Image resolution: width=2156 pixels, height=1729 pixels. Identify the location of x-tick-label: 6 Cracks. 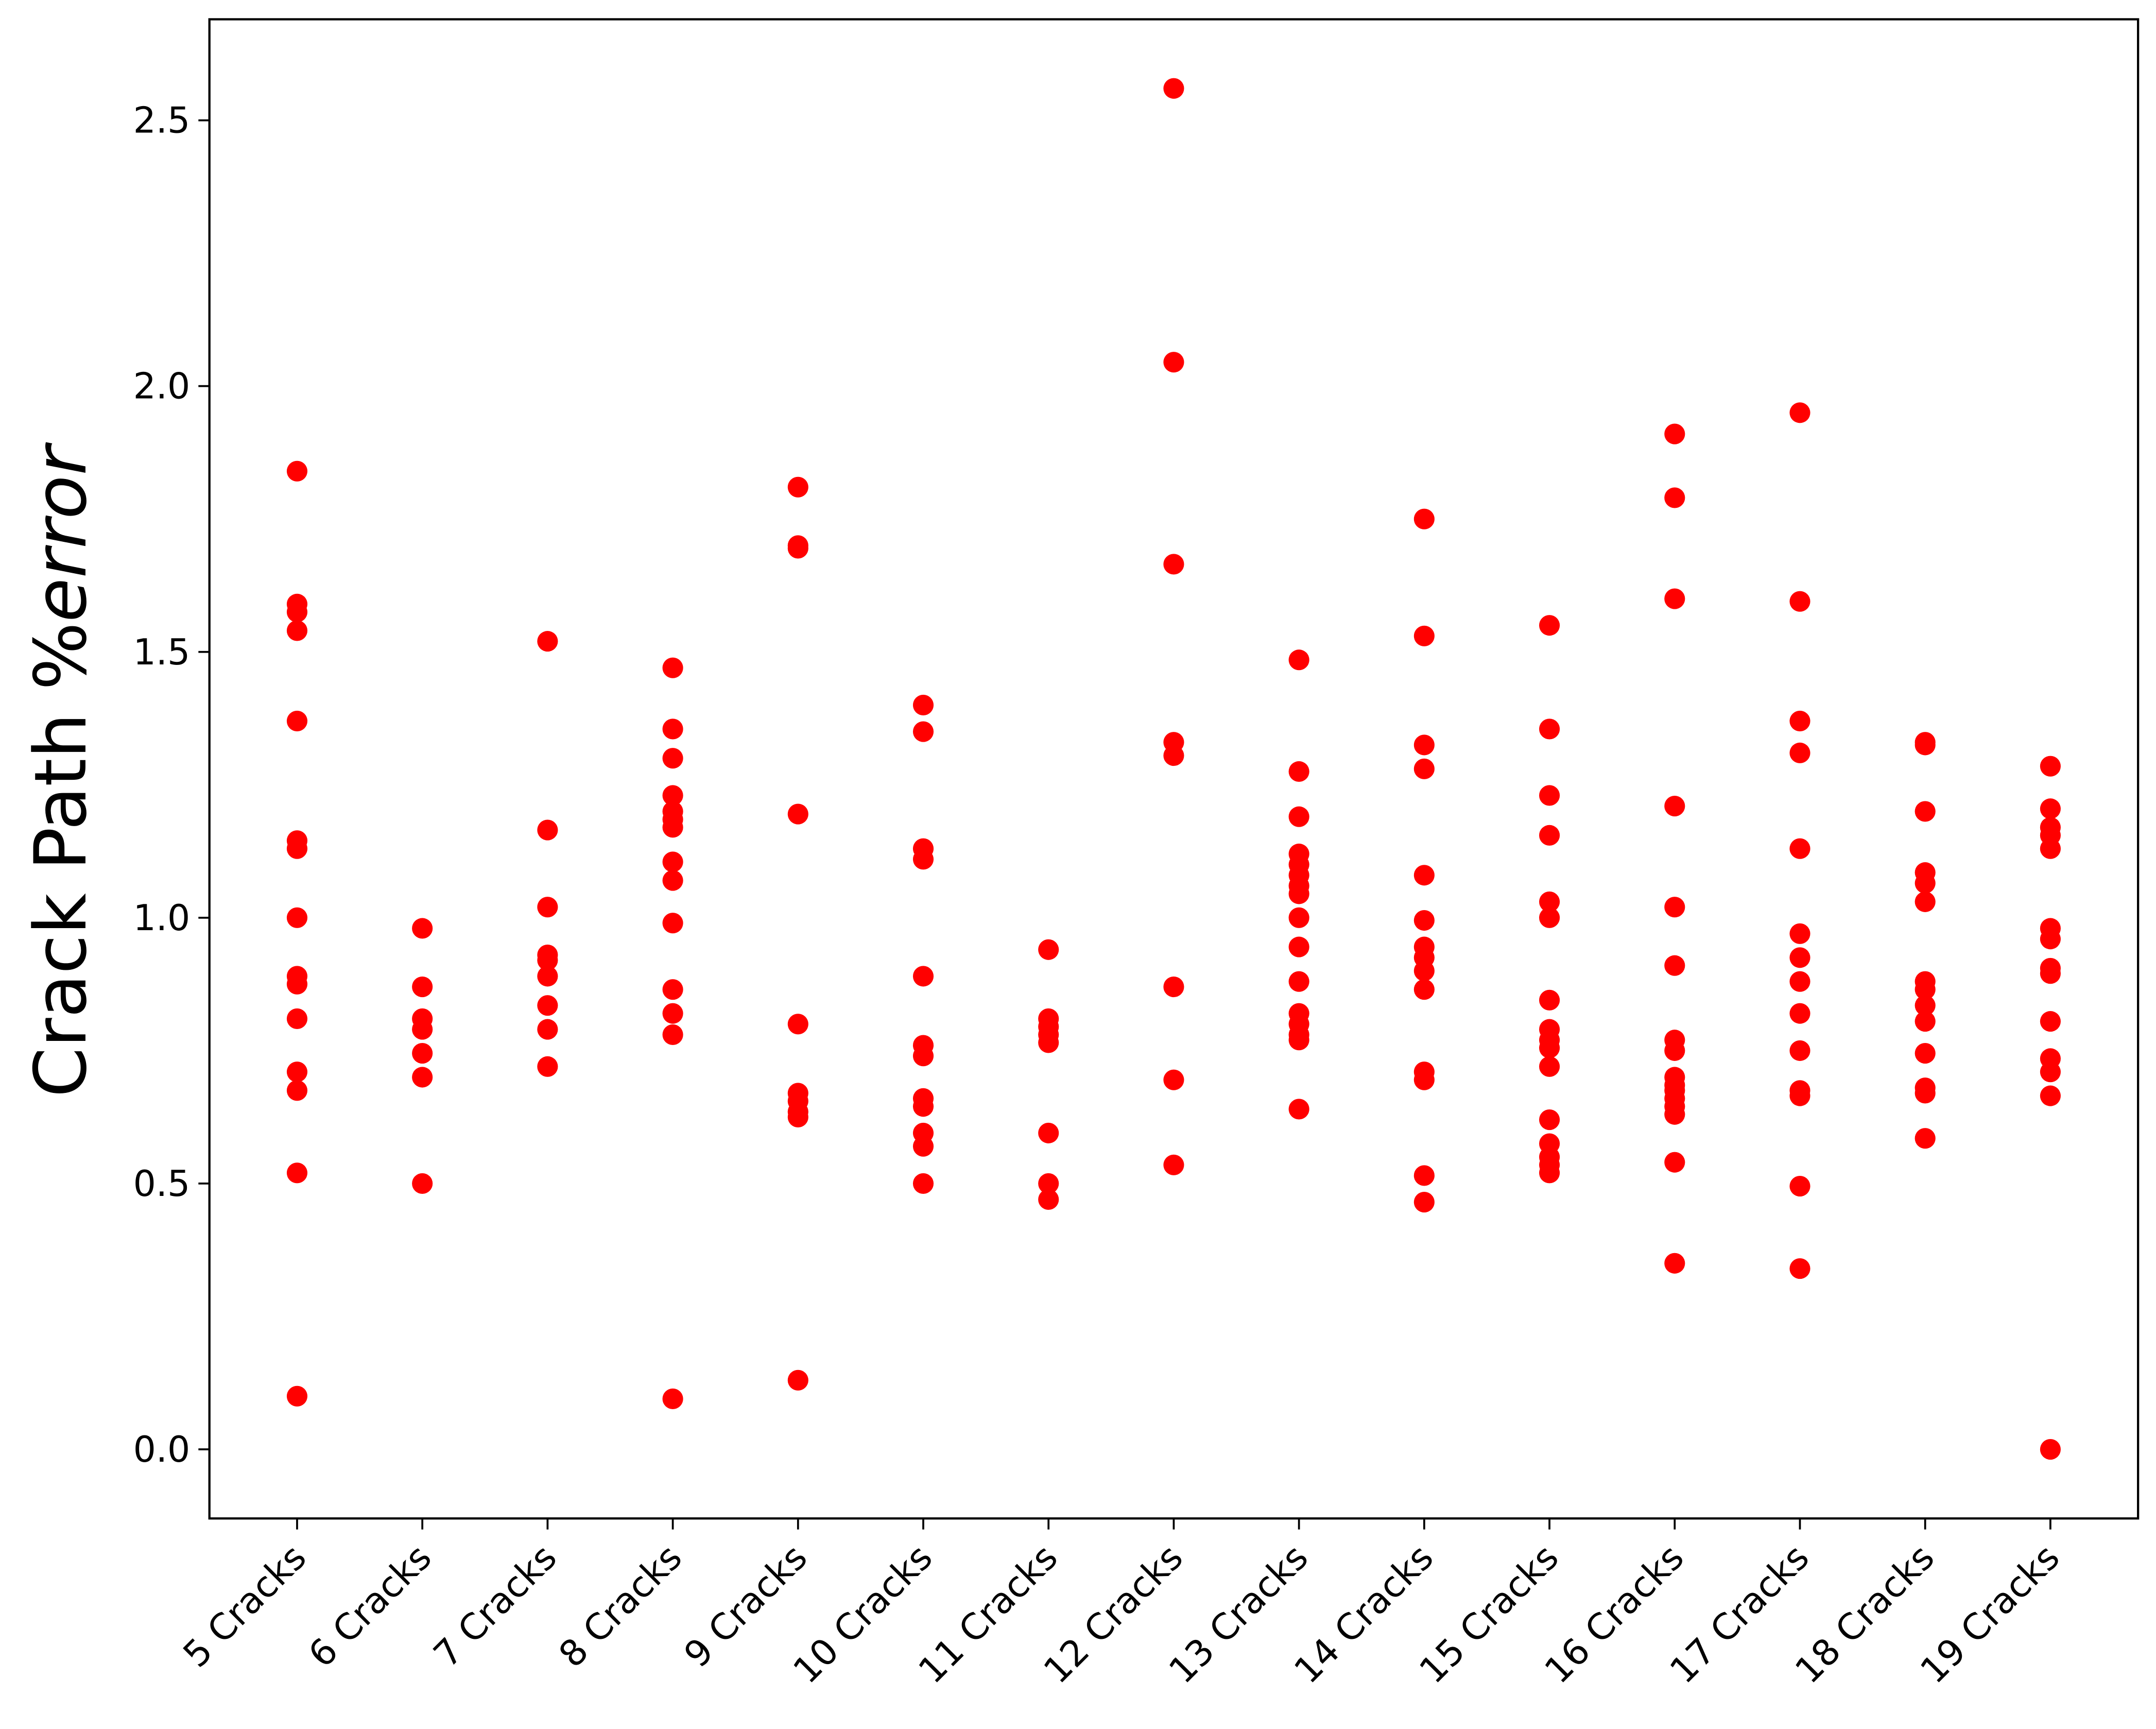
(370, 1605).